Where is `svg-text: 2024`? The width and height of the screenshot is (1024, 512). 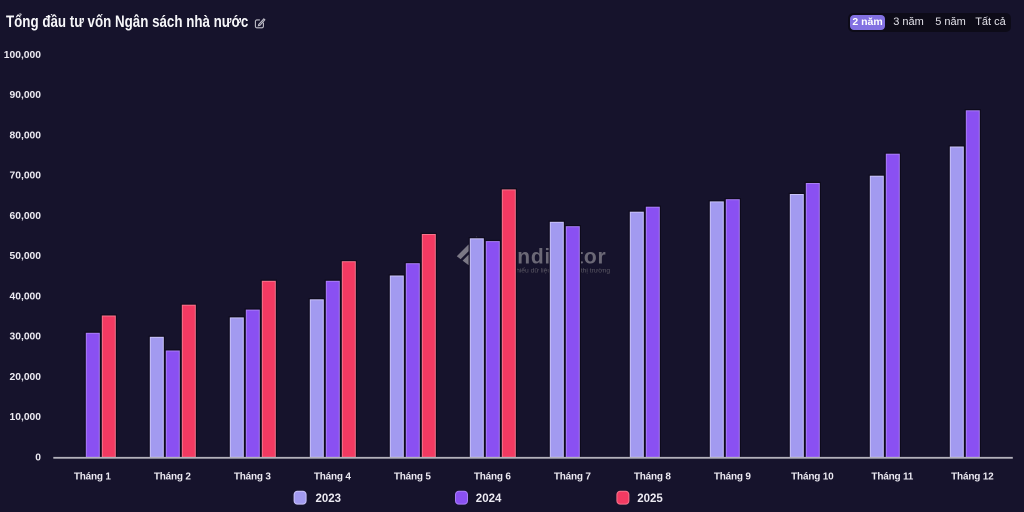
svg-text: 2024 is located at coordinates (489, 499).